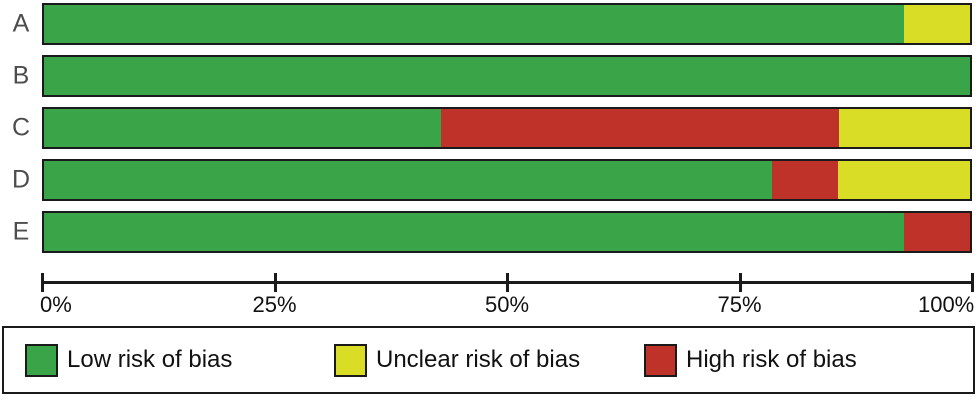 This screenshot has width=980, height=400. I want to click on stacked-bar-d, so click(507, 180).